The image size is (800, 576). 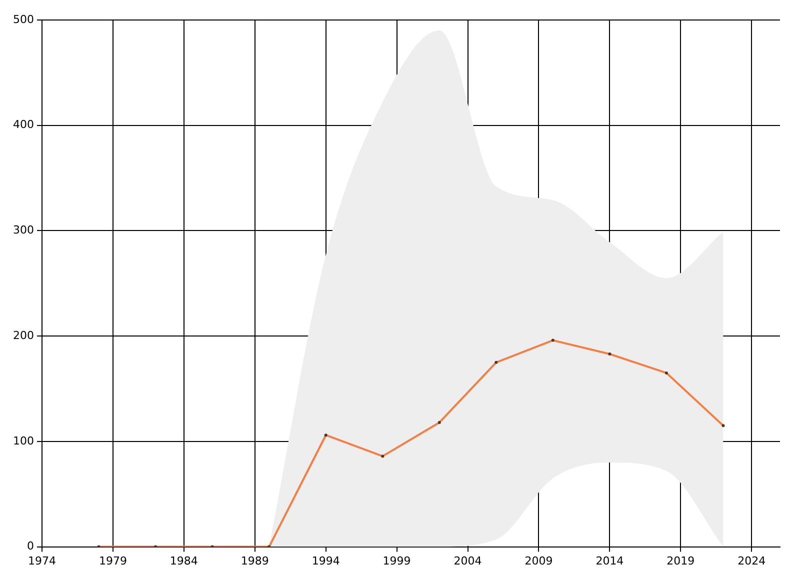 I want to click on x-tick-label: 1984, so click(x=184, y=561).